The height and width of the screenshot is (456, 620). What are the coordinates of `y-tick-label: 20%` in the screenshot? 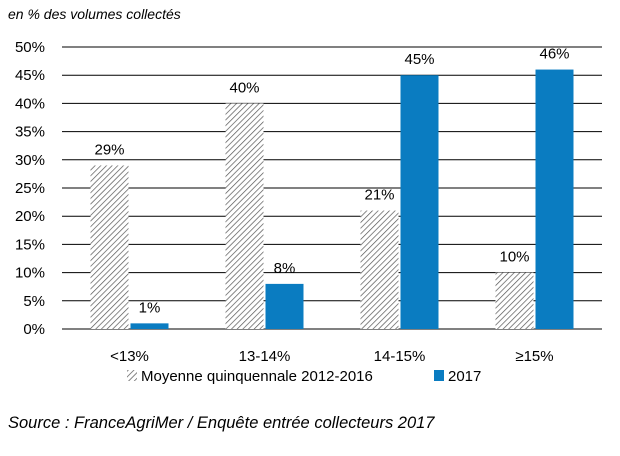 It's located at (30, 216).